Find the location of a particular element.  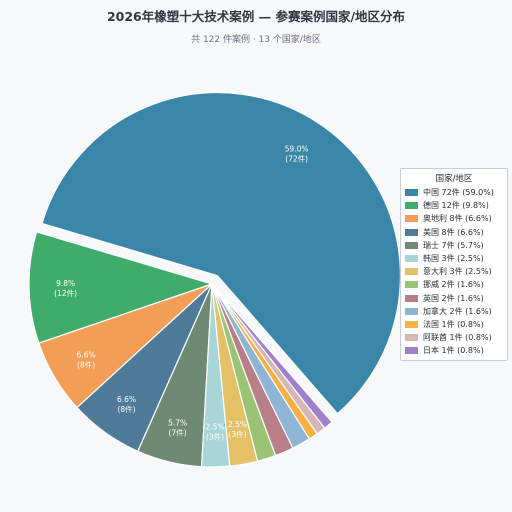

slice-label-6-1: (3件) is located at coordinates (237, 434).